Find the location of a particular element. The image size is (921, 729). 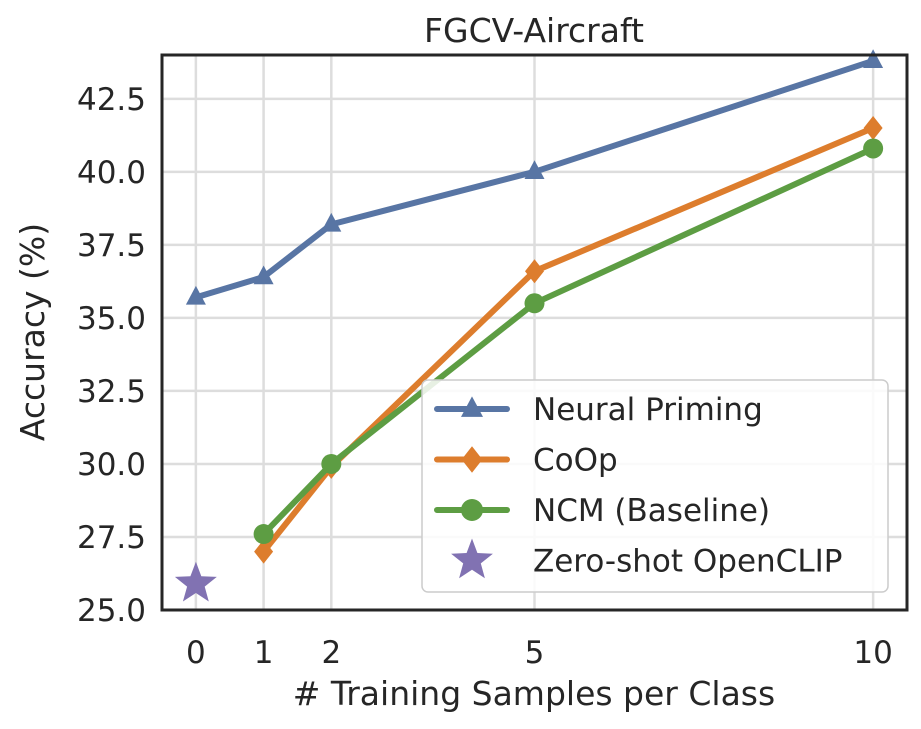

x-tick-label: 2 is located at coordinates (331, 653).